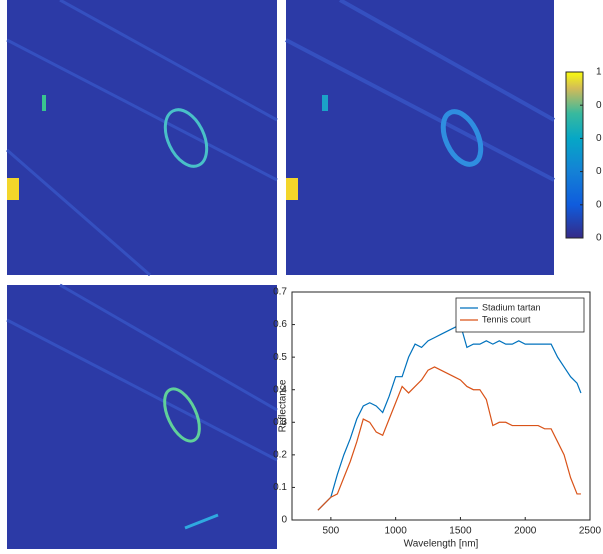 The height and width of the screenshot is (554, 603). What do you see at coordinates (506, 319) in the screenshot?
I see `legend-label: Tennis court` at bounding box center [506, 319].